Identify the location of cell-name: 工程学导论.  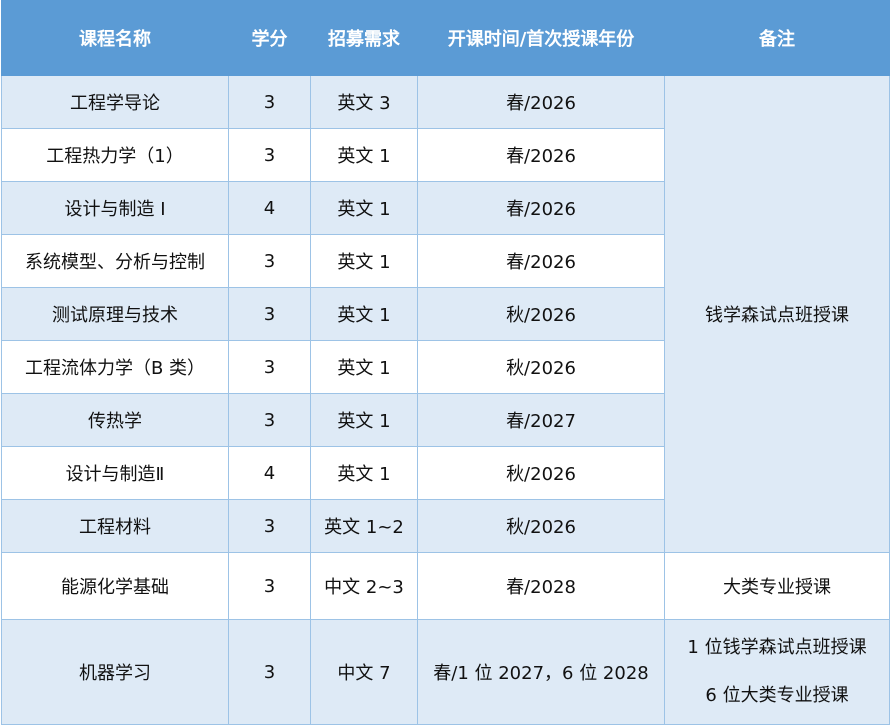
(115, 102).